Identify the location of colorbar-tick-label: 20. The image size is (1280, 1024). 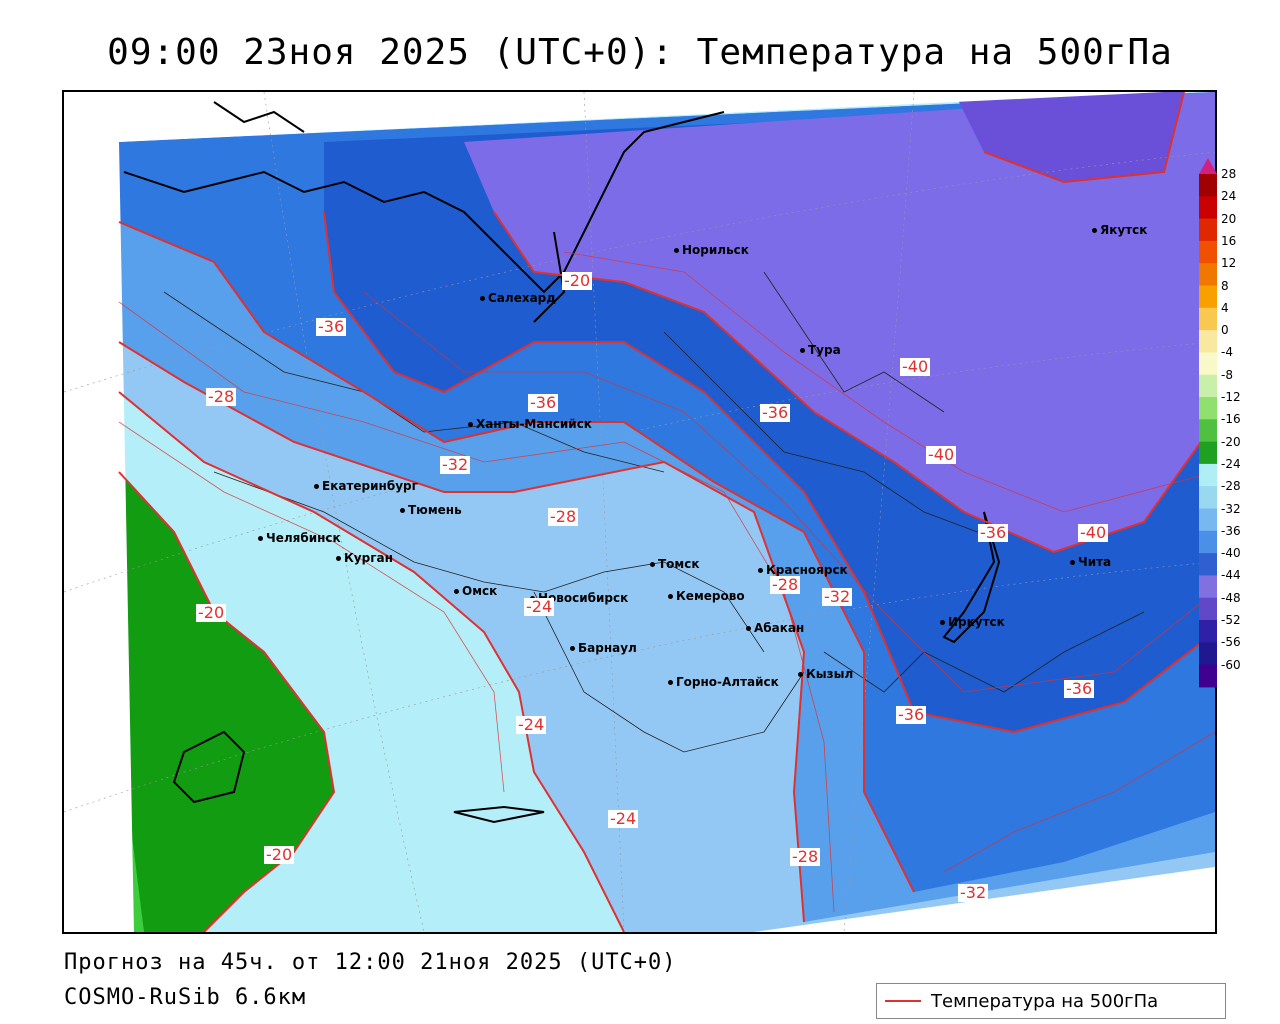
(1229, 218).